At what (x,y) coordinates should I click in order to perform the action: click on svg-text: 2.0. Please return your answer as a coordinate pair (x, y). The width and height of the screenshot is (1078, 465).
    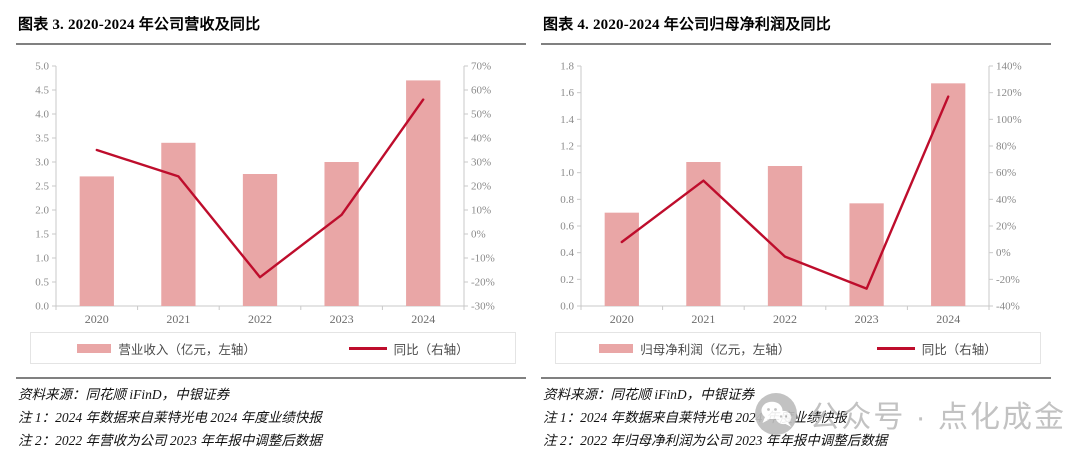
    Looking at the image, I should click on (42, 211).